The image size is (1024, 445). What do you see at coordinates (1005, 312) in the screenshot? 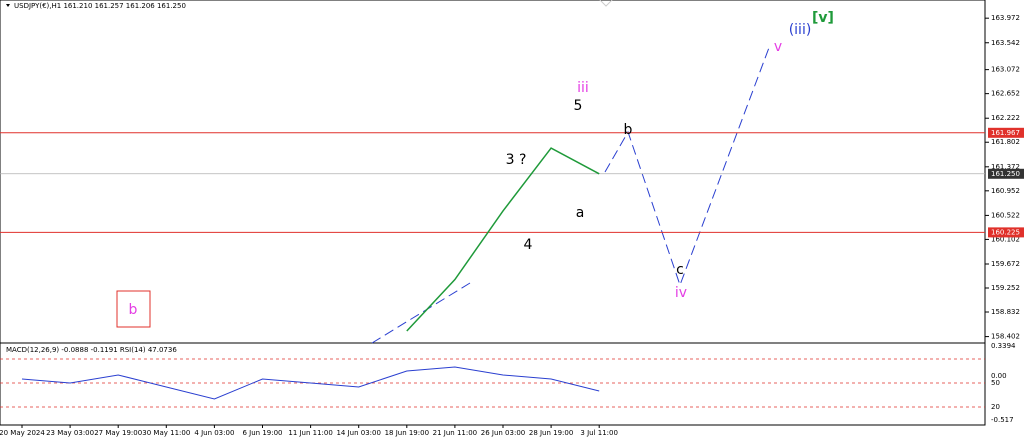
I see `y-tick-label: 158.832` at bounding box center [1005, 312].